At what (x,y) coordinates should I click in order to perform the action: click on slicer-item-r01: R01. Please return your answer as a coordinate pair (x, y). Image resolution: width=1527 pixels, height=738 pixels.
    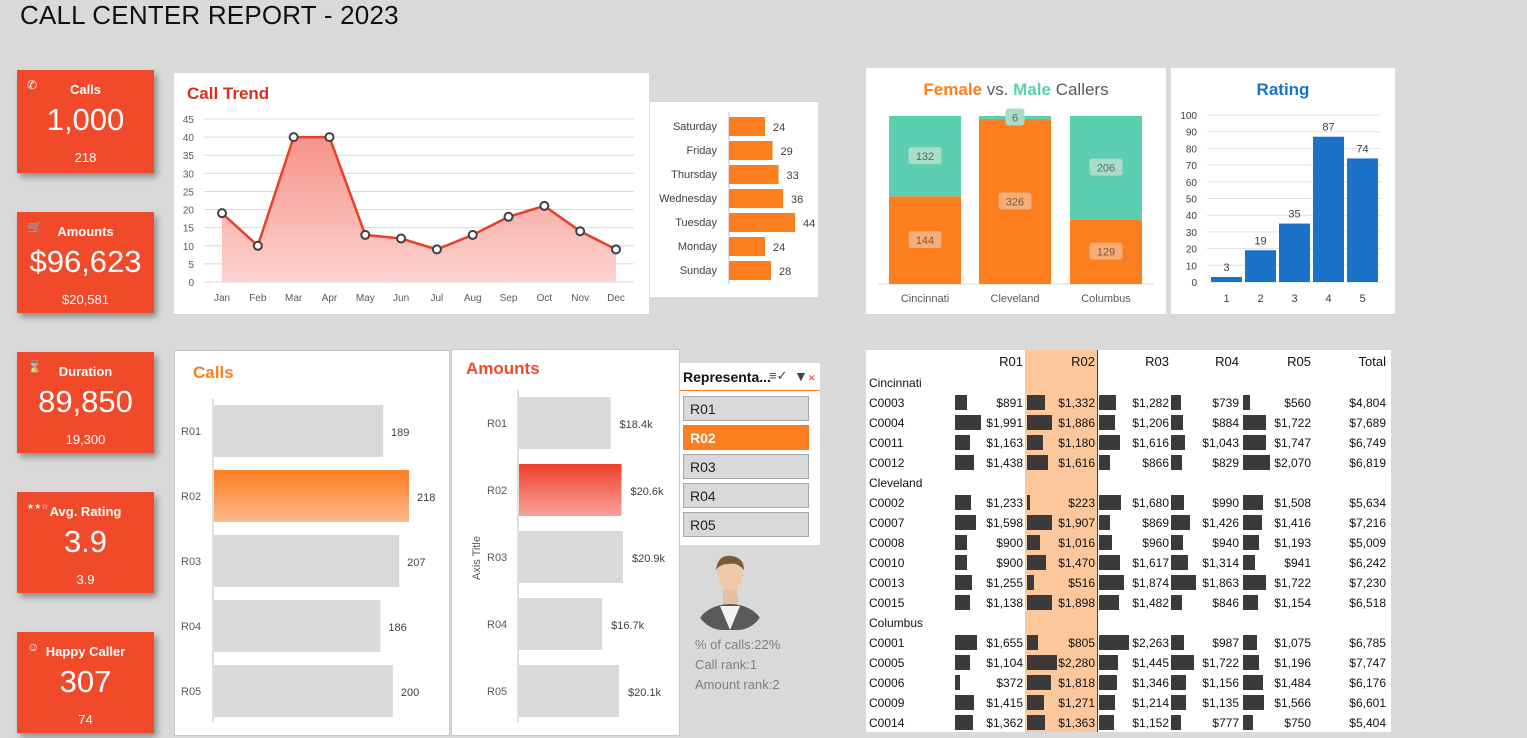
    Looking at the image, I should click on (746, 408).